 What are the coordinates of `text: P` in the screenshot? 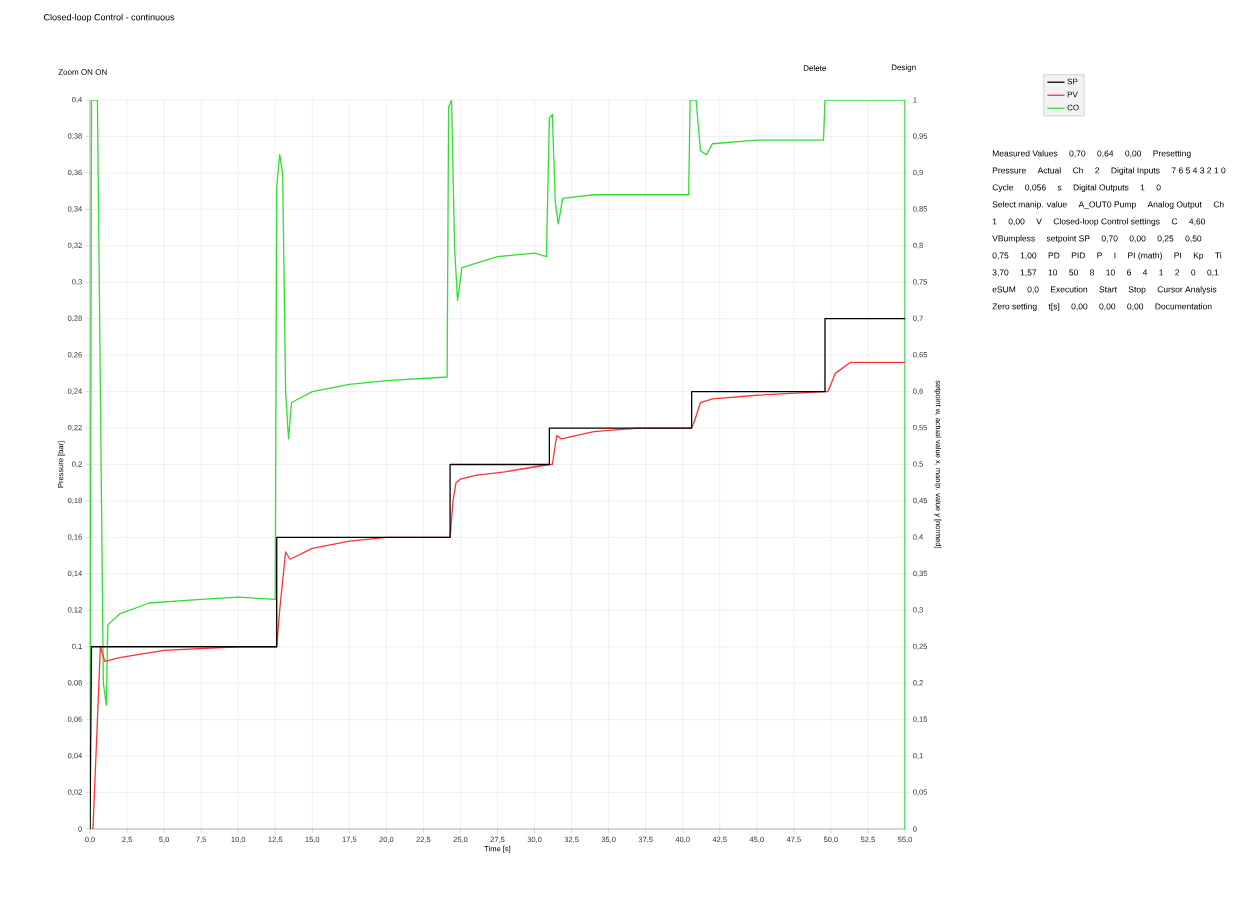 It's located at (1099, 255).